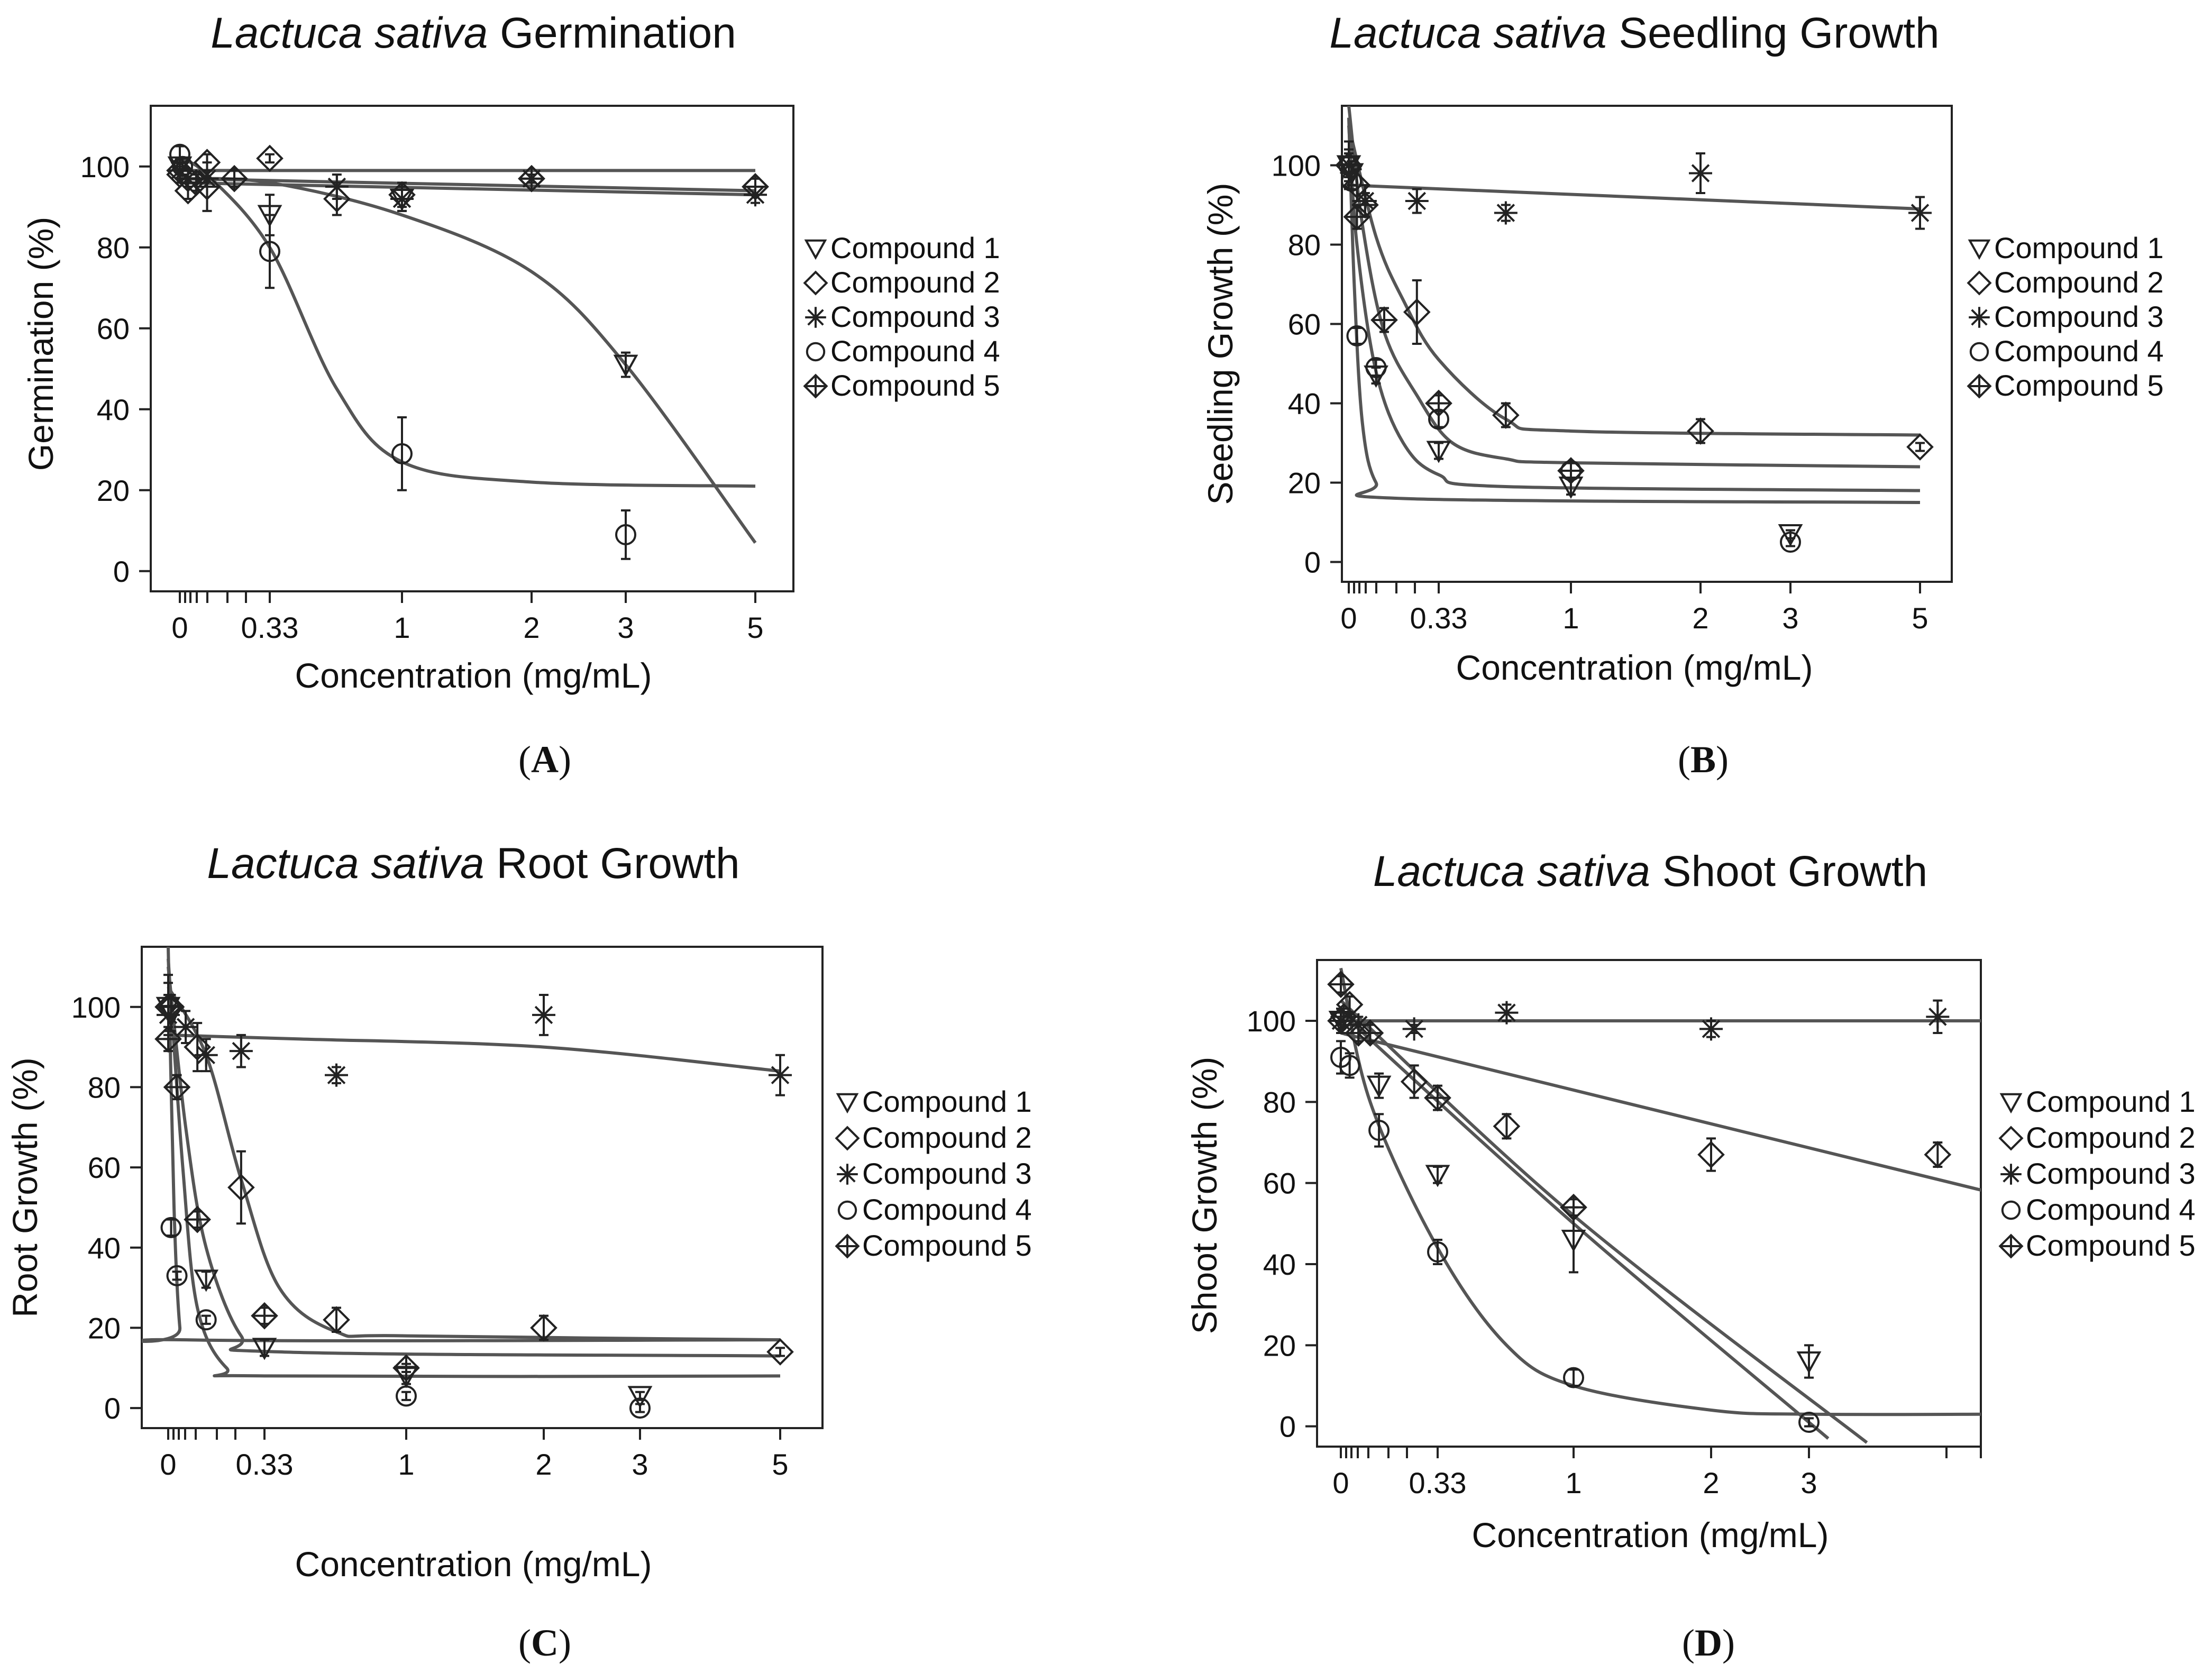  What do you see at coordinates (1790, 618) in the screenshot?
I see `x-tick-label: 3` at bounding box center [1790, 618].